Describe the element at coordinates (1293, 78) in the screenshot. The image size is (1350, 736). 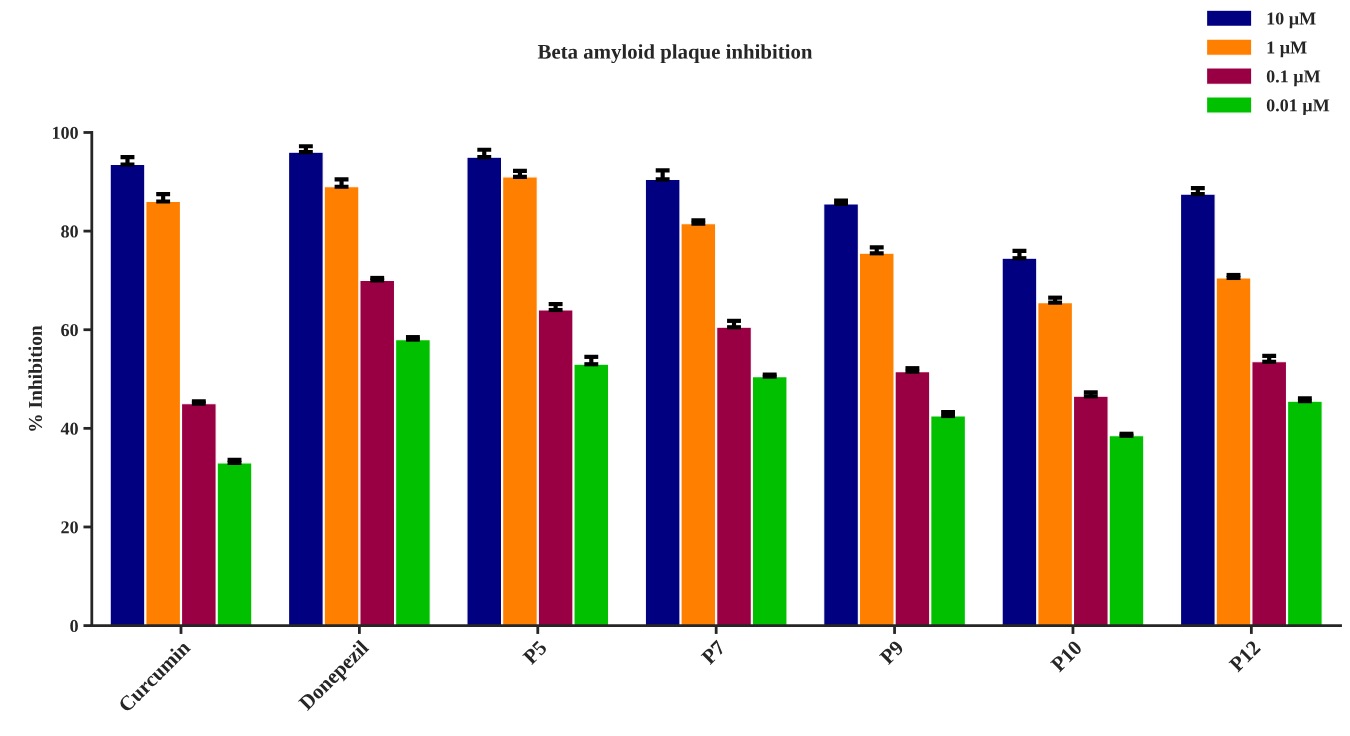
I see `legend-label: 0.1 µM` at that location.